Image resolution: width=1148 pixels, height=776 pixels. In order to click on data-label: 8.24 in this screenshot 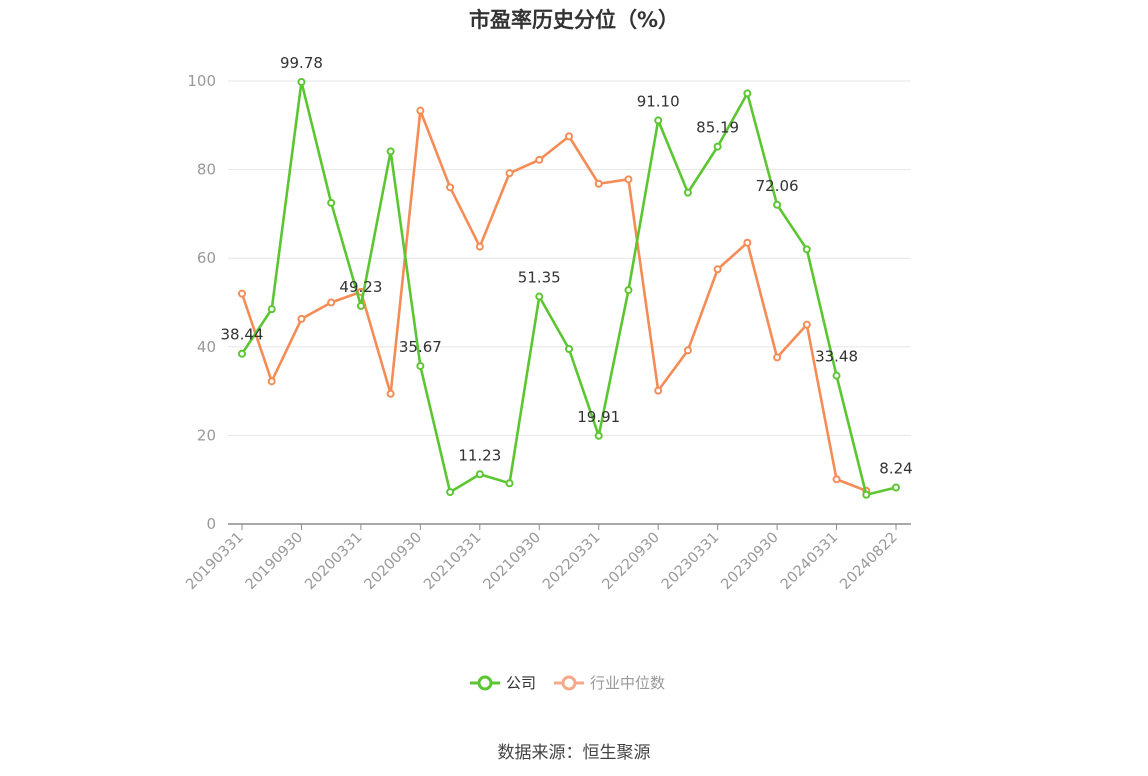, I will do `click(895, 468)`.